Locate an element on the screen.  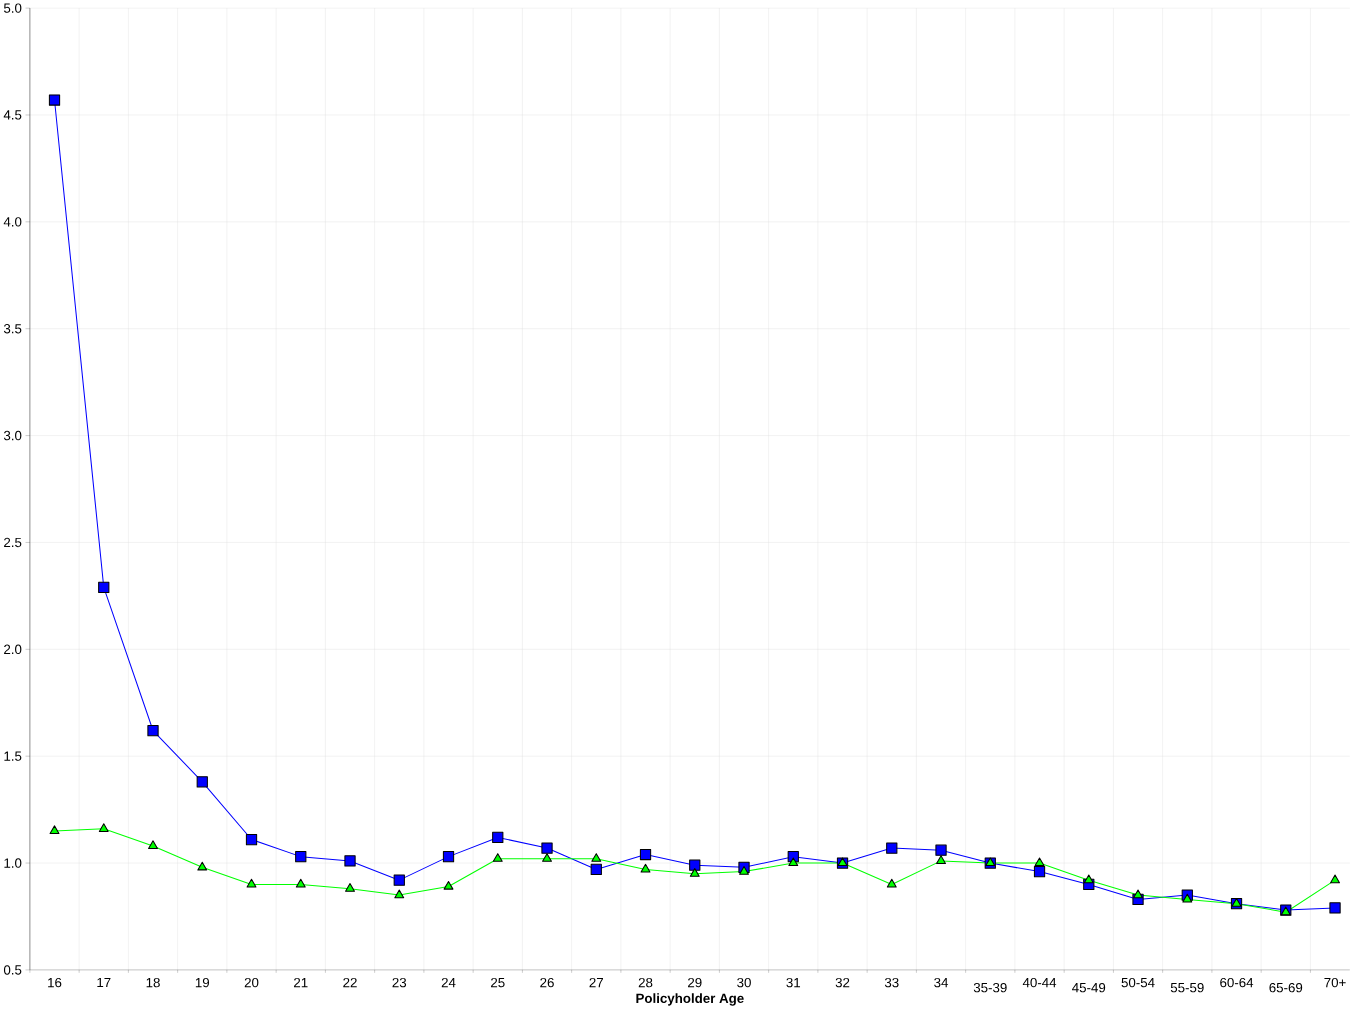
x-tick-label: 29 is located at coordinates (695, 982).